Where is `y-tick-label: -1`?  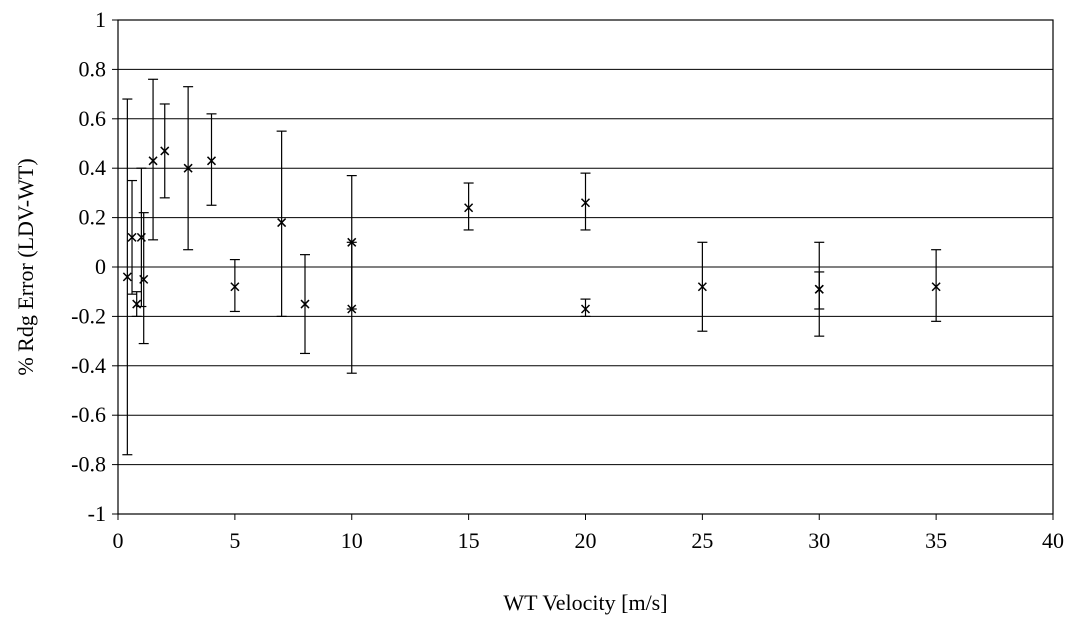
y-tick-label: -1 is located at coordinates (97, 513).